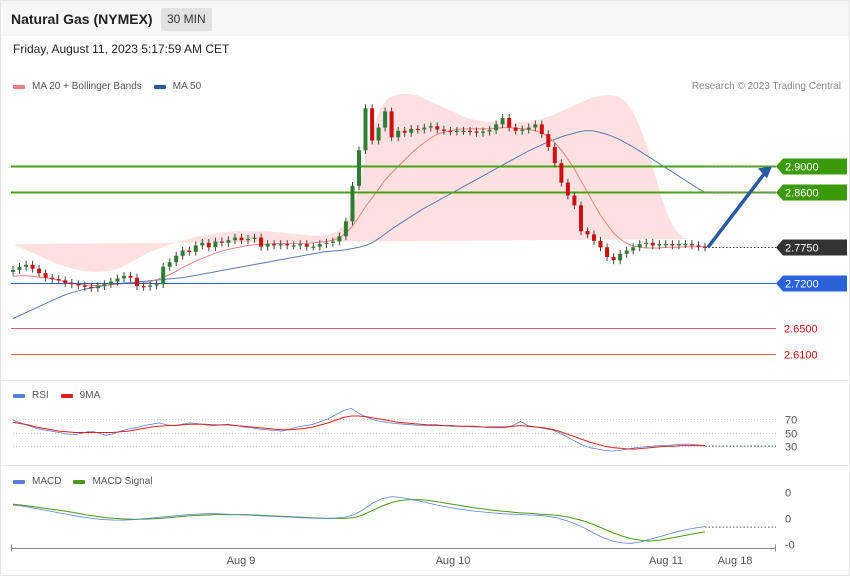  What do you see at coordinates (801, 356) in the screenshot?
I see `target-level-label: 2.6100` at bounding box center [801, 356].